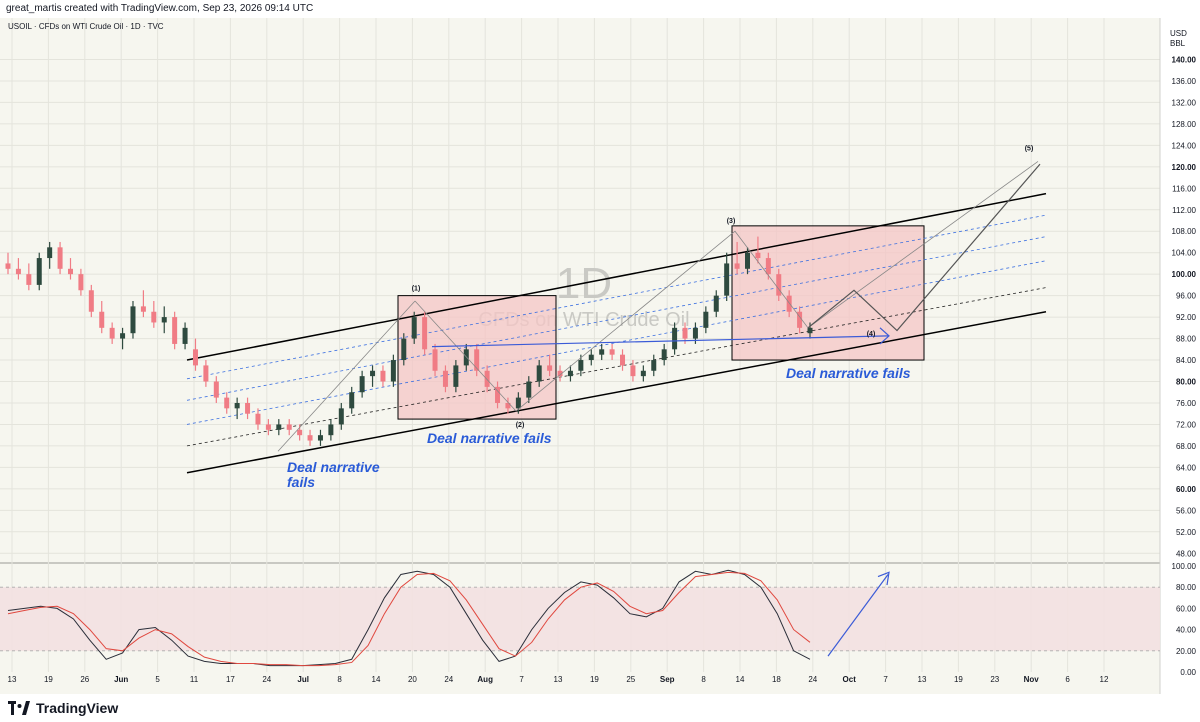  Describe the element at coordinates (848, 373) in the screenshot. I see `deal-label-3: Deal narrative fails` at that location.